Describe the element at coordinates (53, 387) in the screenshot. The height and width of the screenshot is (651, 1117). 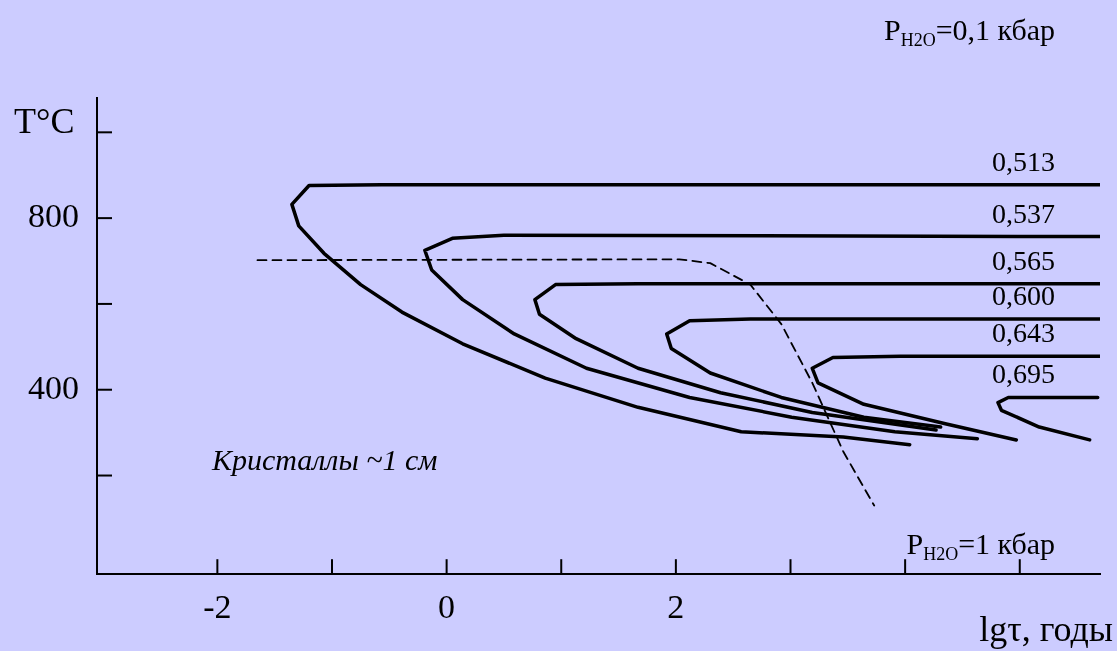
I see `y-tick-label: 400` at that location.